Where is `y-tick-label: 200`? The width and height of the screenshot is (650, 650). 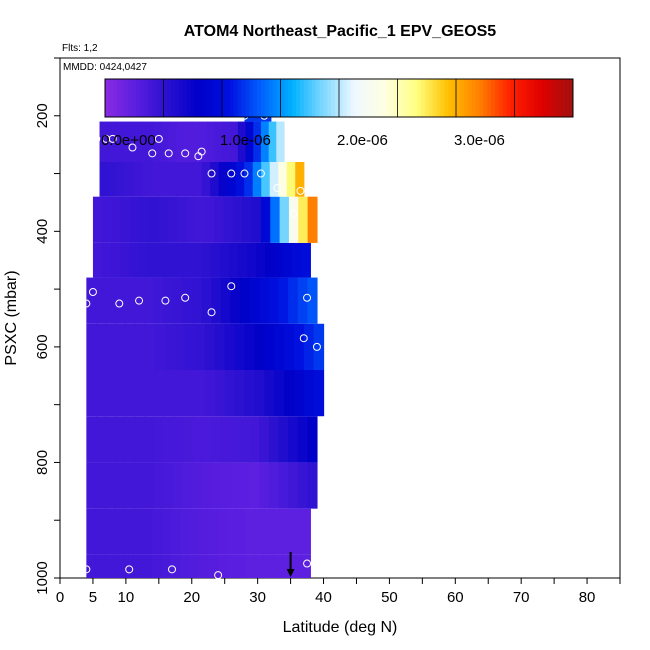
y-tick-label: 200 is located at coordinates (42, 115).